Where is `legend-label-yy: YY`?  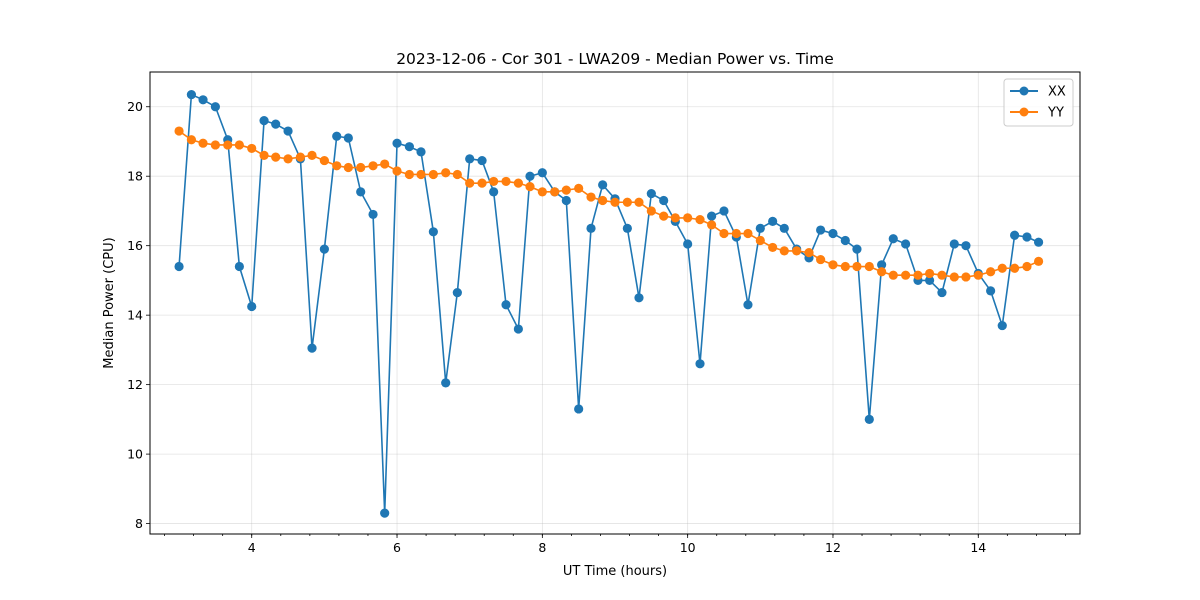 legend-label-yy: YY is located at coordinates (1055, 113).